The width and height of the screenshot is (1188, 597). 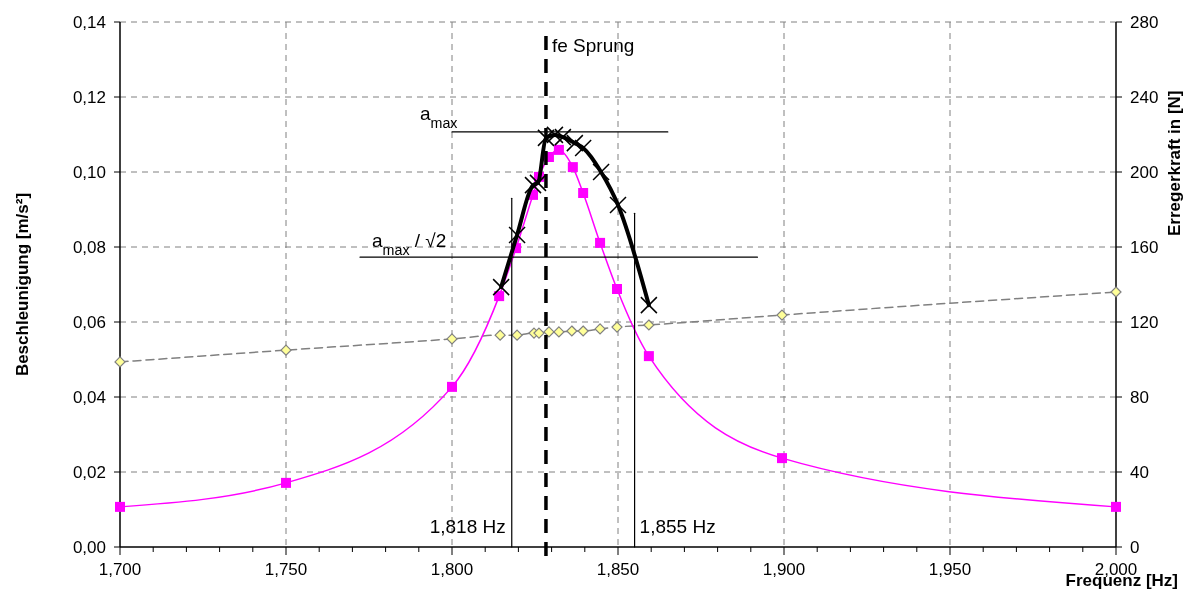 What do you see at coordinates (1135, 547) in the screenshot?
I see `y2-tick-label: 0` at bounding box center [1135, 547].